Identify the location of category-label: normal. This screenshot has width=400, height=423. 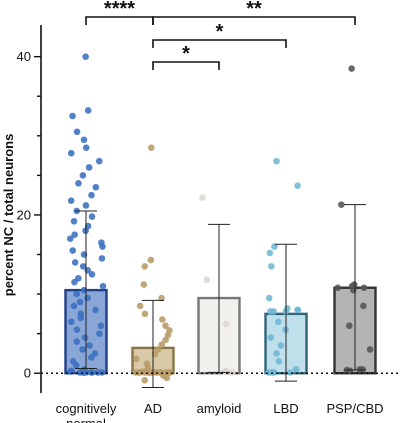
(86, 419).